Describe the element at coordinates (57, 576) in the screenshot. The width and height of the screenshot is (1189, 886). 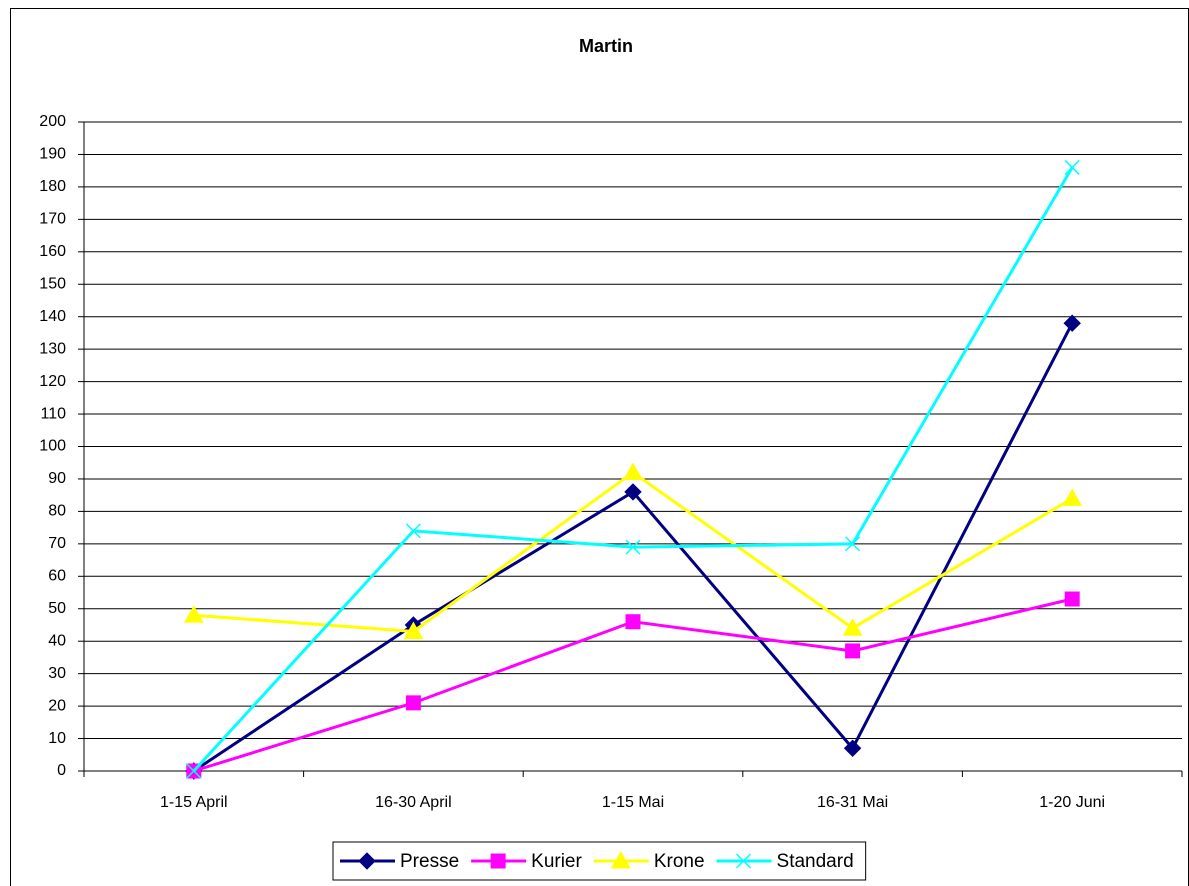
I see `y-tick-label: 60` at that location.